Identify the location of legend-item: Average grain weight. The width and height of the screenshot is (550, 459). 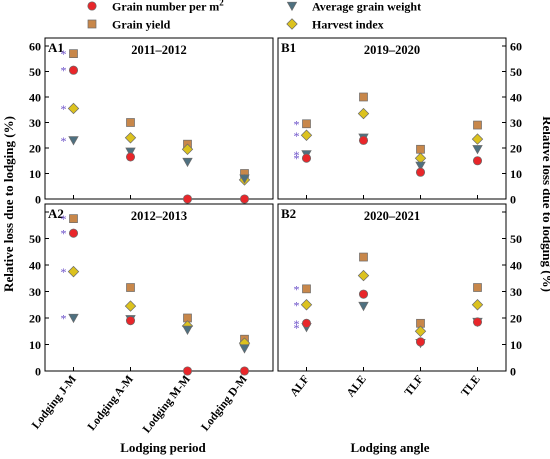
(353, 7).